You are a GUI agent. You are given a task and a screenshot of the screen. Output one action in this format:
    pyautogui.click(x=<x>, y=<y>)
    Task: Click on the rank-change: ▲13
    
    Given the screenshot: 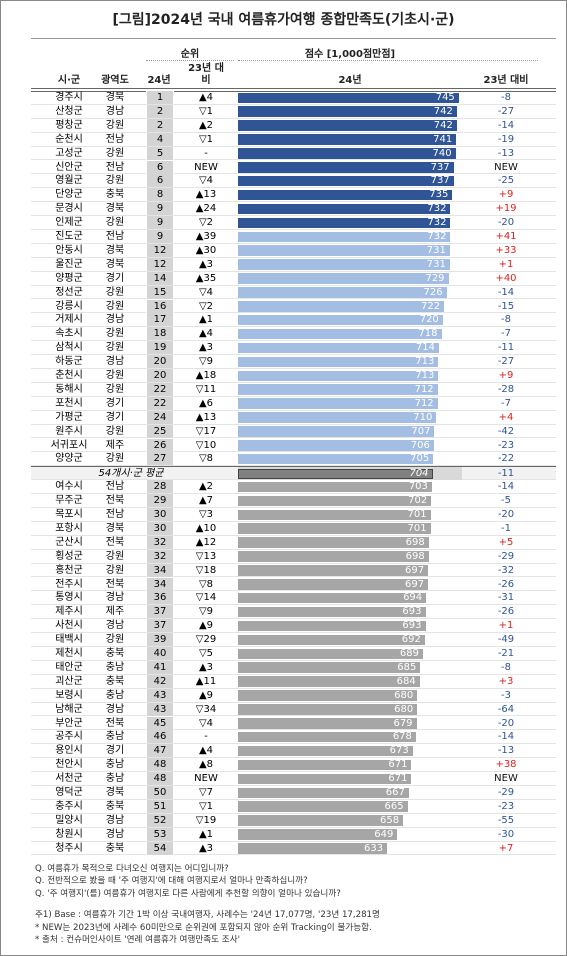 What is the action you would take?
    pyautogui.click(x=206, y=195)
    